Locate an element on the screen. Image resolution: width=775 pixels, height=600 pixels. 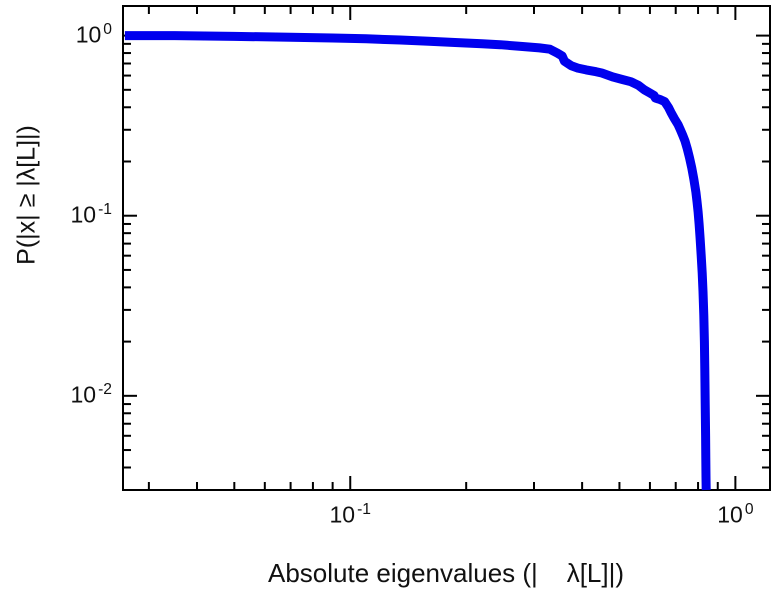
y-tick-label: 10 -1 is located at coordinates (91, 214).